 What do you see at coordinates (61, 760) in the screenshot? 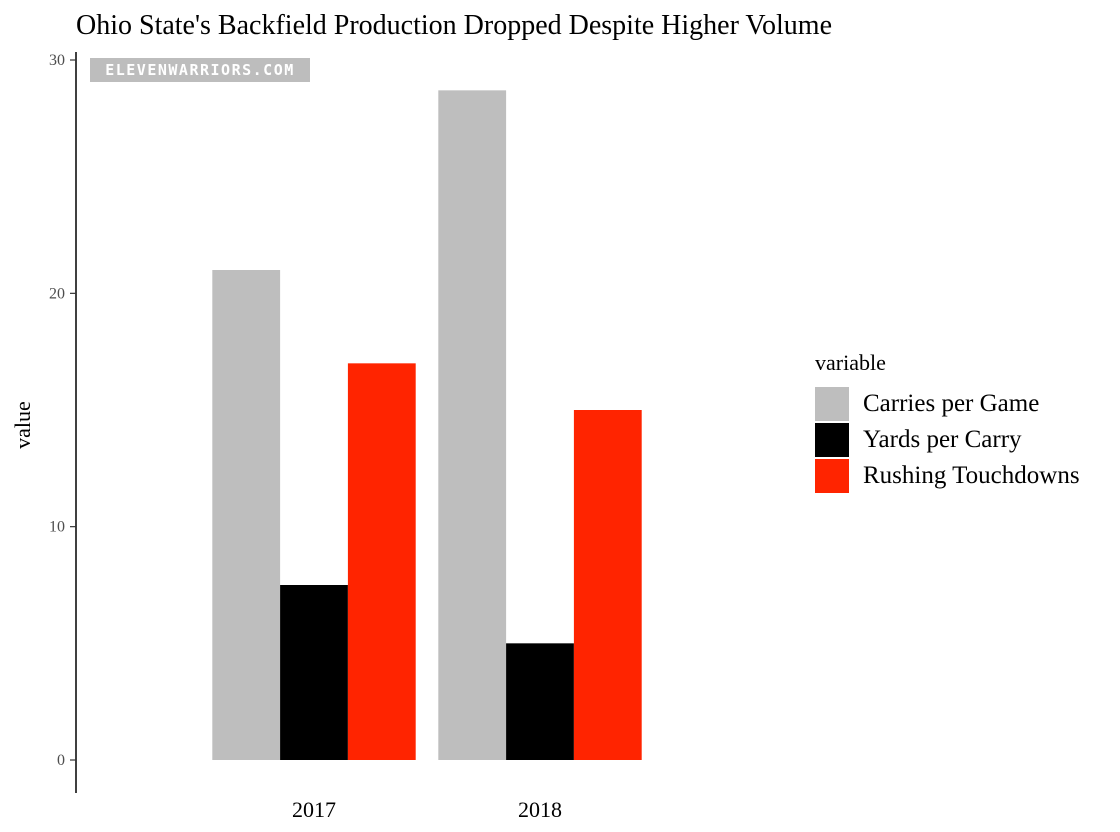
I see `y-tick-label: 0` at bounding box center [61, 760].